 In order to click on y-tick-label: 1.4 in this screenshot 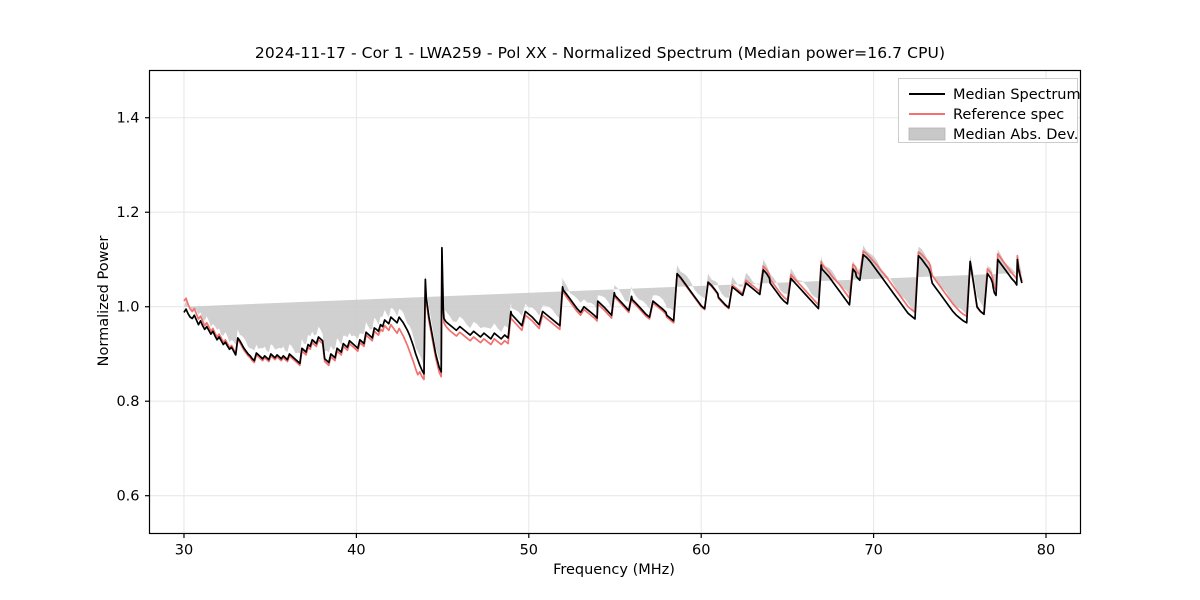, I will do `click(127, 119)`.